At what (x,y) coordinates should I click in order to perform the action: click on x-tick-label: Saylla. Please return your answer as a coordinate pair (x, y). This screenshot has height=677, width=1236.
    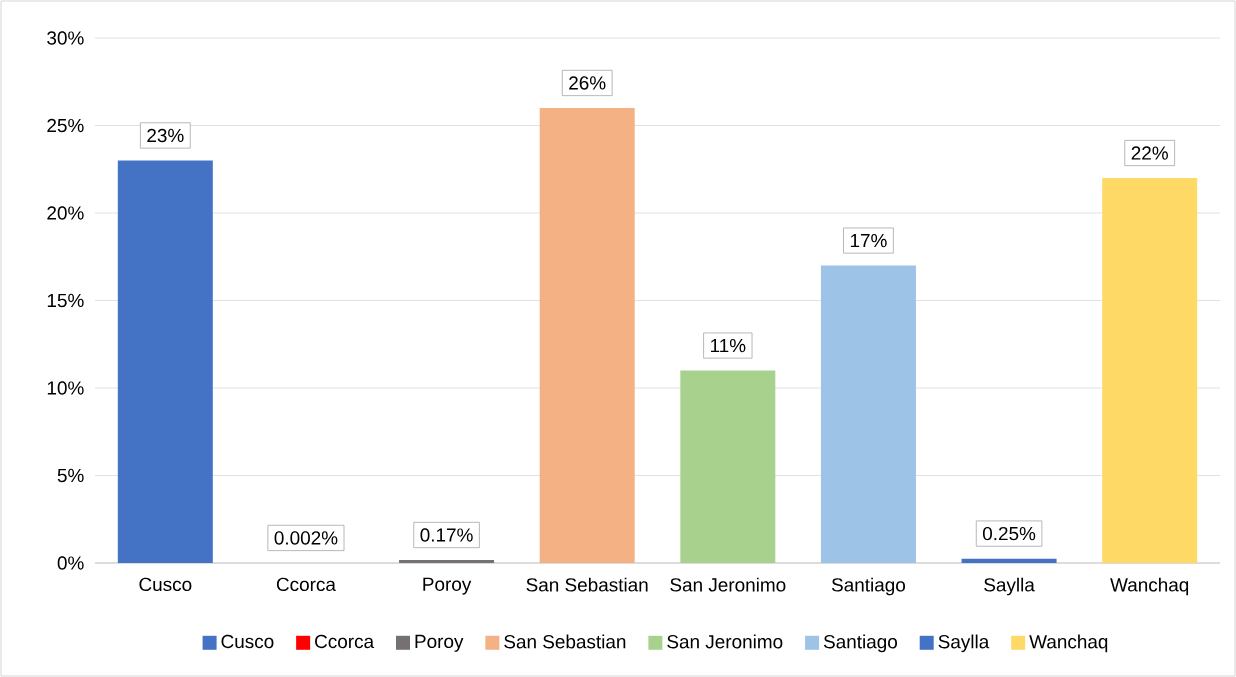
    Looking at the image, I should click on (1009, 586).